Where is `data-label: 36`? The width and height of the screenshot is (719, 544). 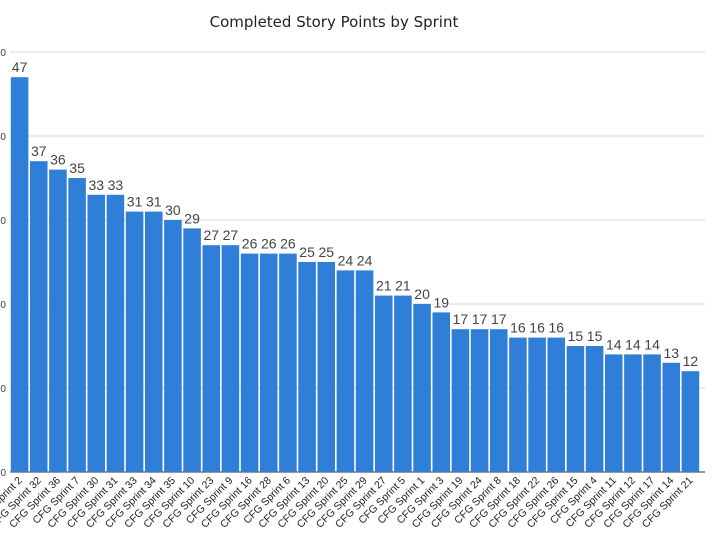
data-label: 36 is located at coordinates (58, 160).